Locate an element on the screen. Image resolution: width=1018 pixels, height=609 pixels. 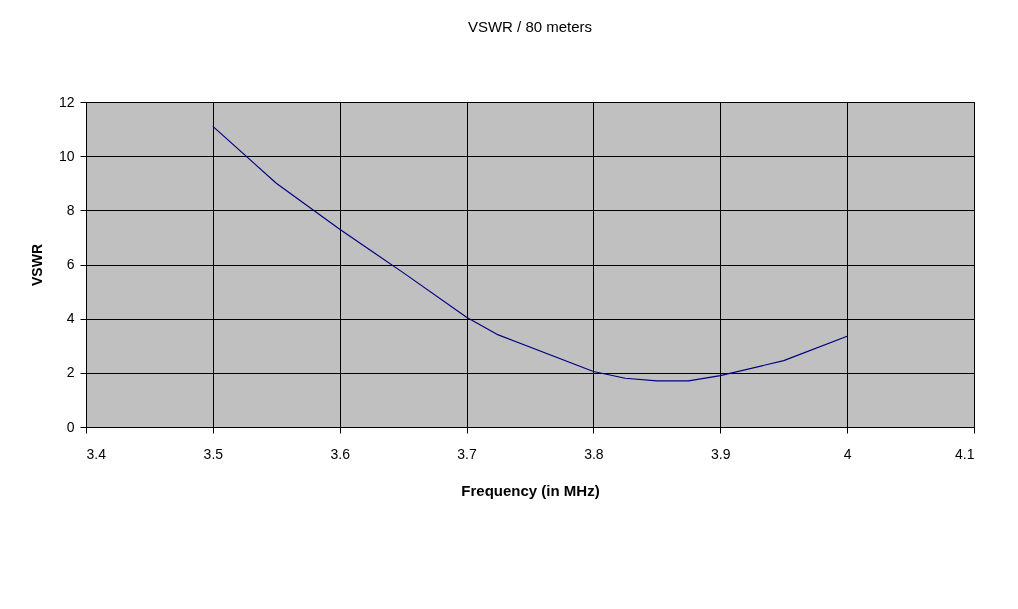
x-tick-label: 3.9 is located at coordinates (721, 453).